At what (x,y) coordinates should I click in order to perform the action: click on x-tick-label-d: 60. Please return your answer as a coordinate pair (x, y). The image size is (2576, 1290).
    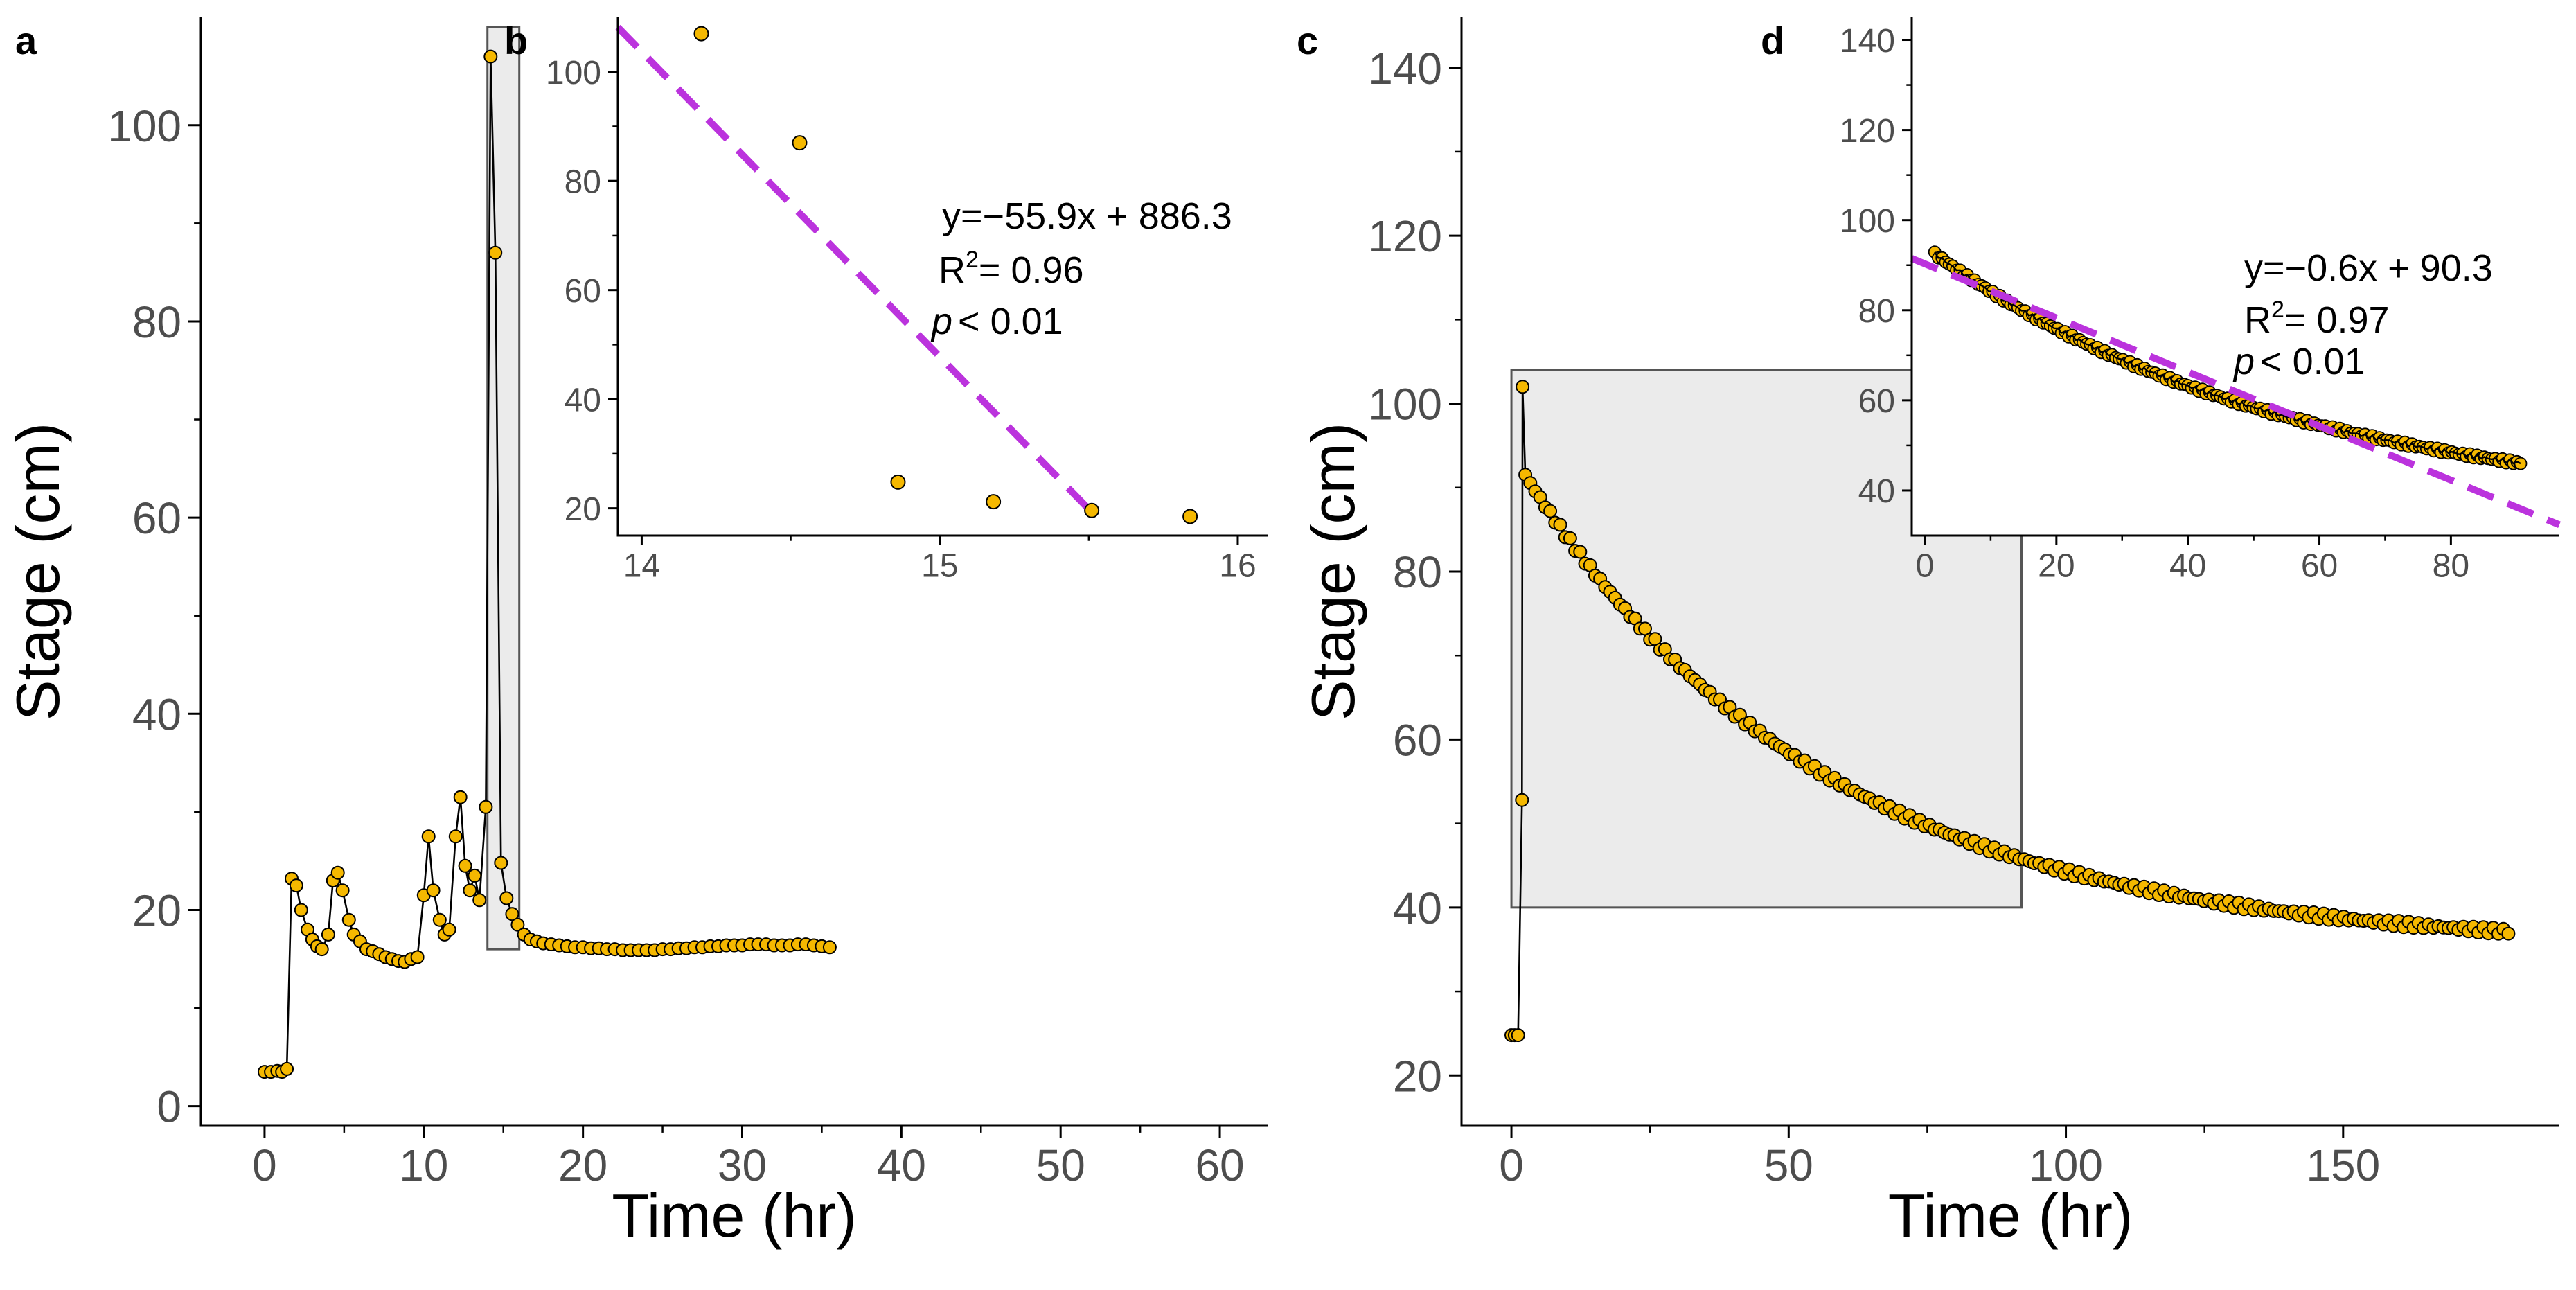
    Looking at the image, I should click on (2319, 567).